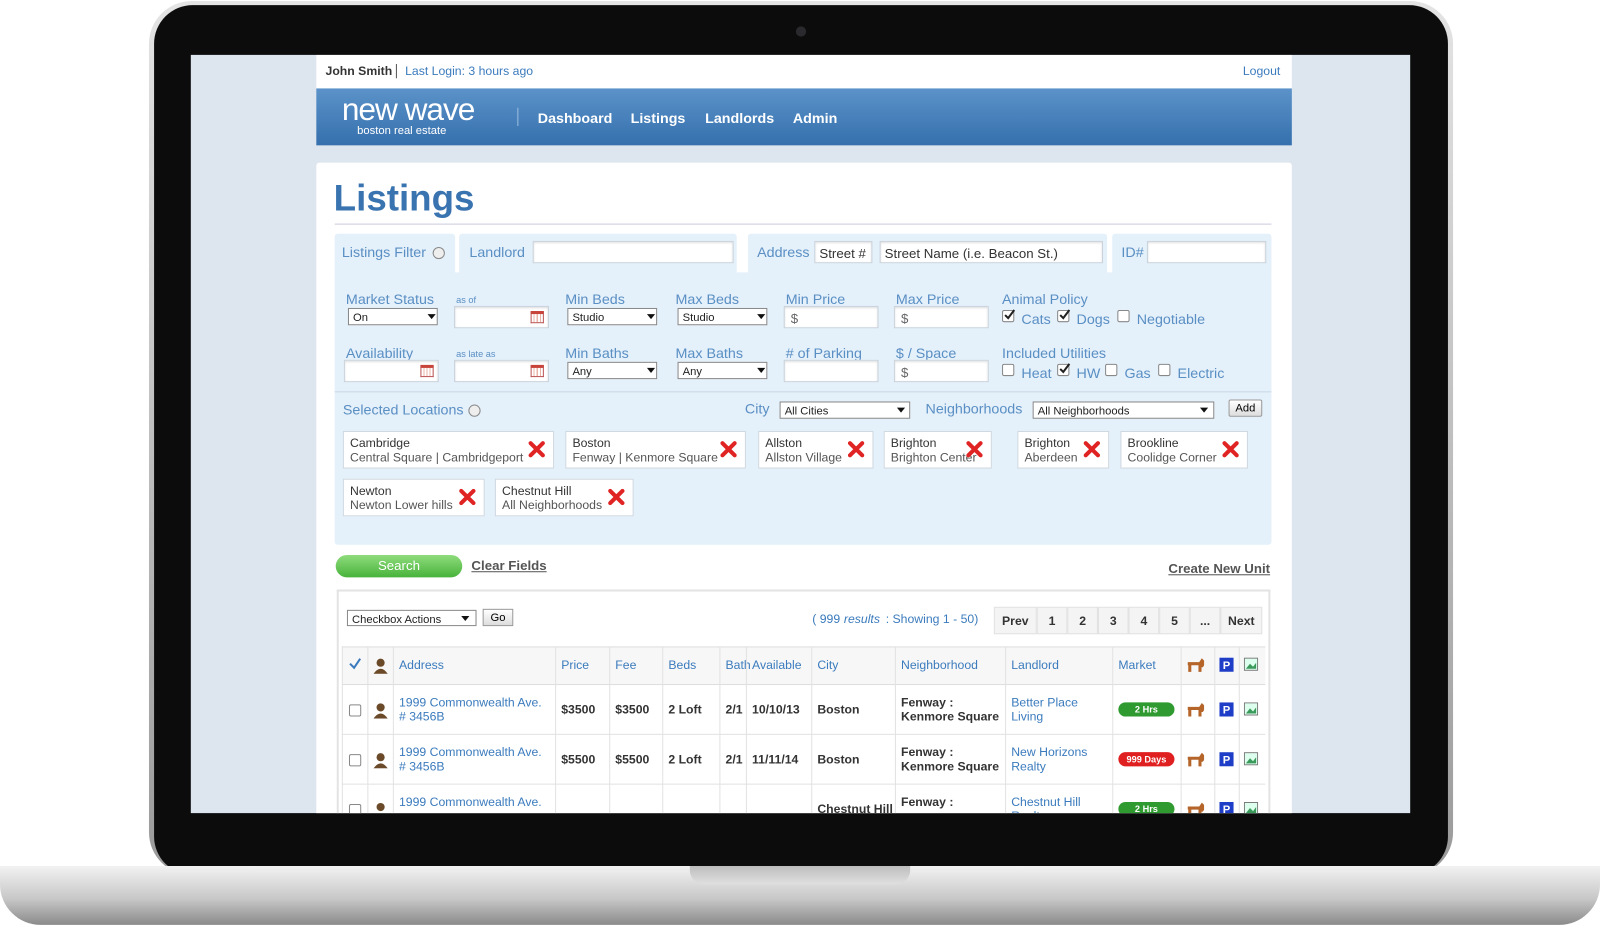 The image size is (1600, 930). I want to click on column-header: Bath, so click(738, 664).